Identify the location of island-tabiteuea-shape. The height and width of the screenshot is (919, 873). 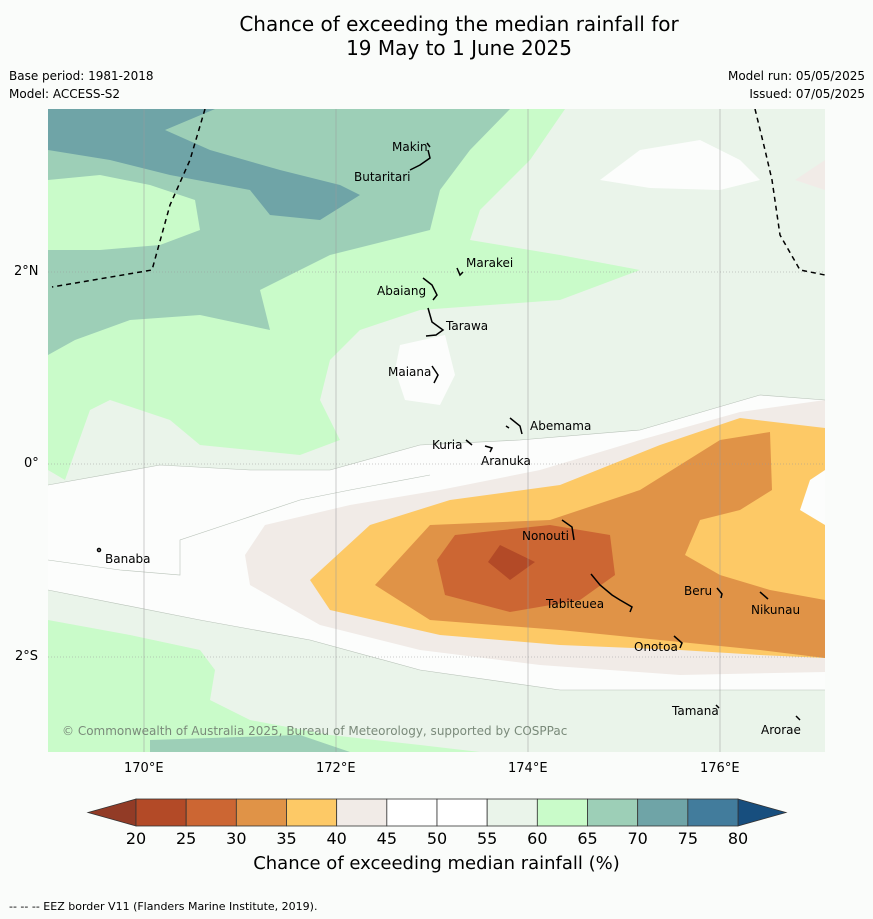
(611, 593).